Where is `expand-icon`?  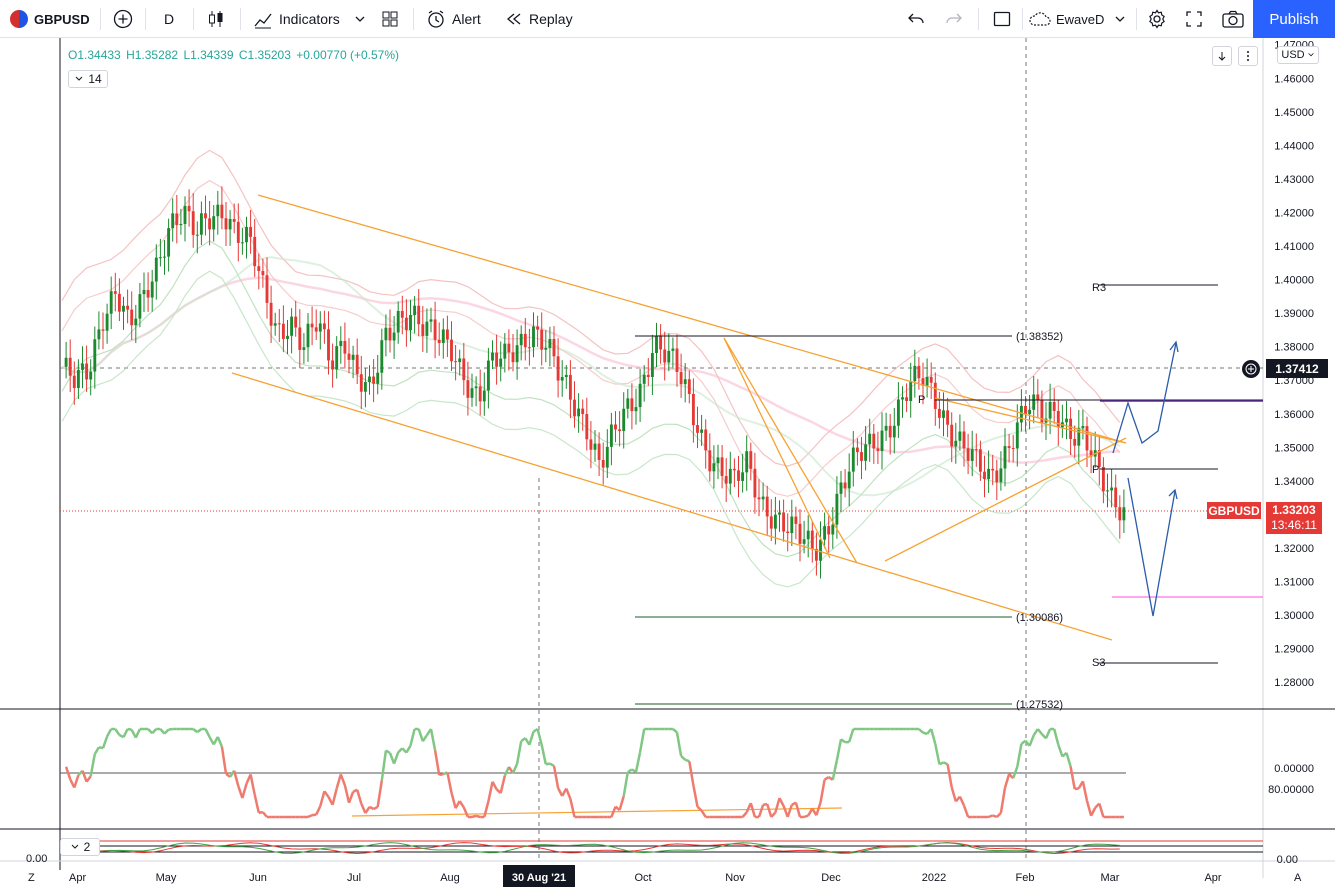 expand-icon is located at coordinates (1194, 19).